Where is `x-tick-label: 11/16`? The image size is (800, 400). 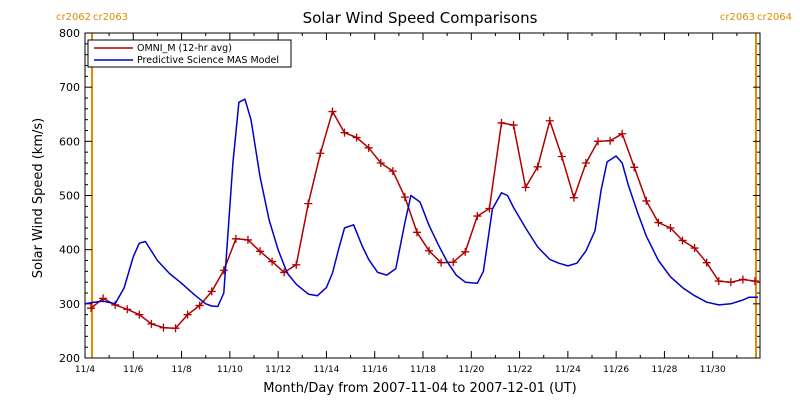
x-tick-label: 11/16 is located at coordinates (375, 370).